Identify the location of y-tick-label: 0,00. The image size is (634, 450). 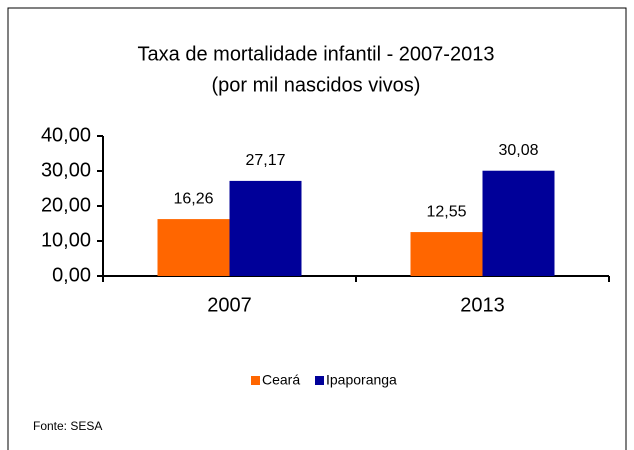
(71, 275).